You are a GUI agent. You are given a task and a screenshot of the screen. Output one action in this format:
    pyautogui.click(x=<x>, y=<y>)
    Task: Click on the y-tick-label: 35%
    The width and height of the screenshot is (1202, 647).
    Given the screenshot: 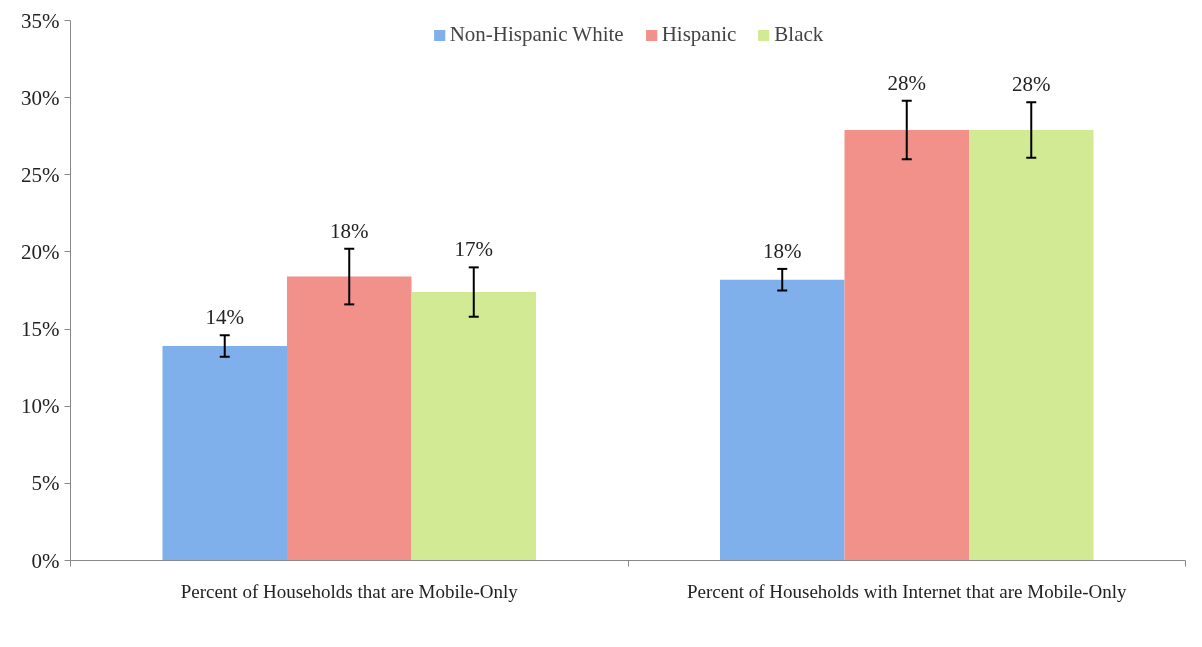 What is the action you would take?
    pyautogui.click(x=40, y=20)
    